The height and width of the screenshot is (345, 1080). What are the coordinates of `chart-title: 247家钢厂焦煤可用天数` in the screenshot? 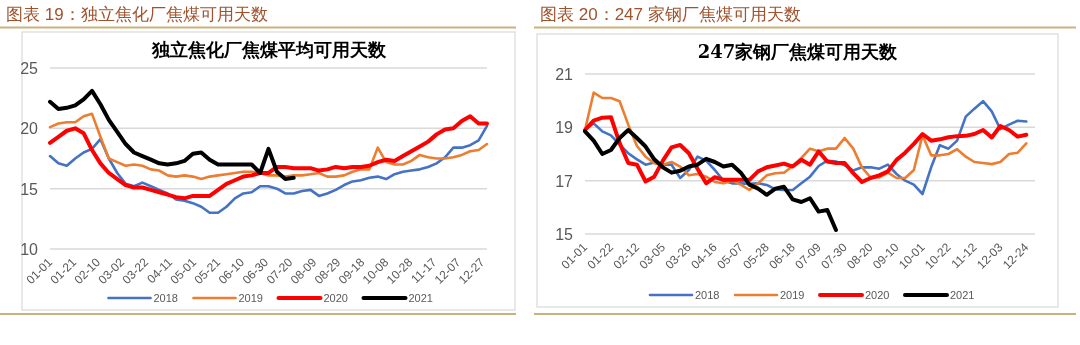 It's located at (798, 51).